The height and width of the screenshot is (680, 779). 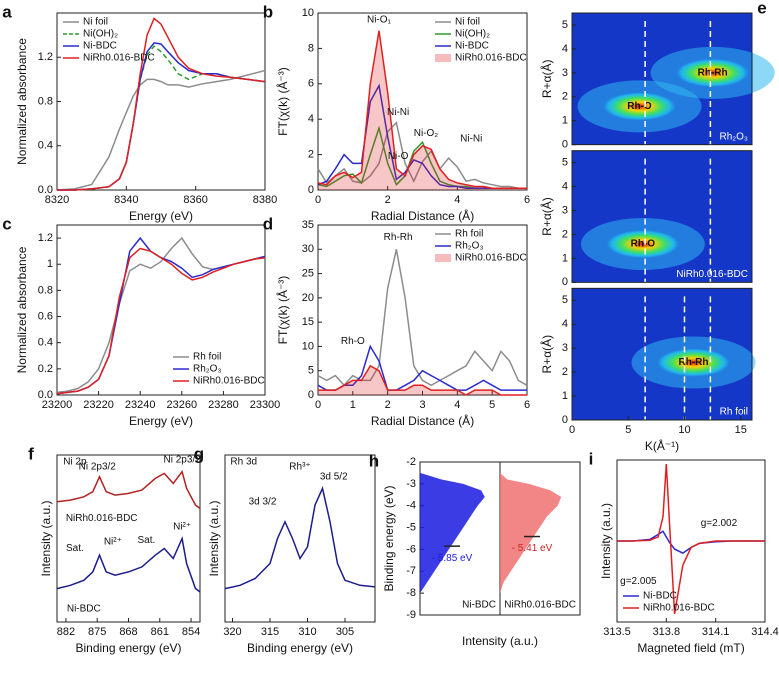 I want to click on x-tick-label: 6, so click(x=527, y=405).